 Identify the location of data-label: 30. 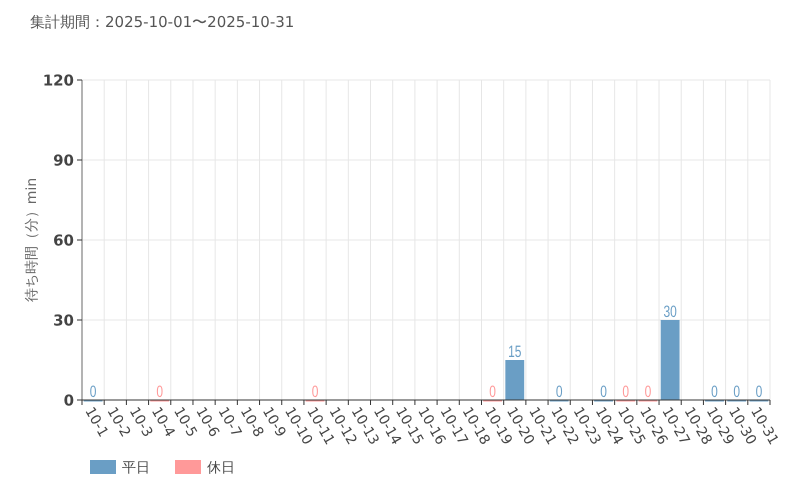
(670, 312).